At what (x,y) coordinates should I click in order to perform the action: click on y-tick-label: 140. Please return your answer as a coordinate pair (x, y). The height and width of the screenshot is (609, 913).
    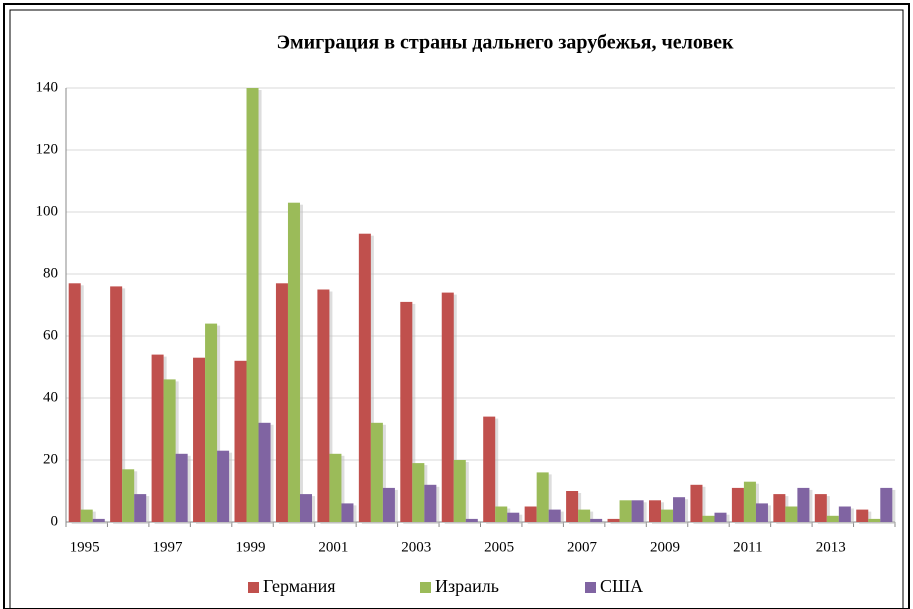
    Looking at the image, I should click on (47, 87).